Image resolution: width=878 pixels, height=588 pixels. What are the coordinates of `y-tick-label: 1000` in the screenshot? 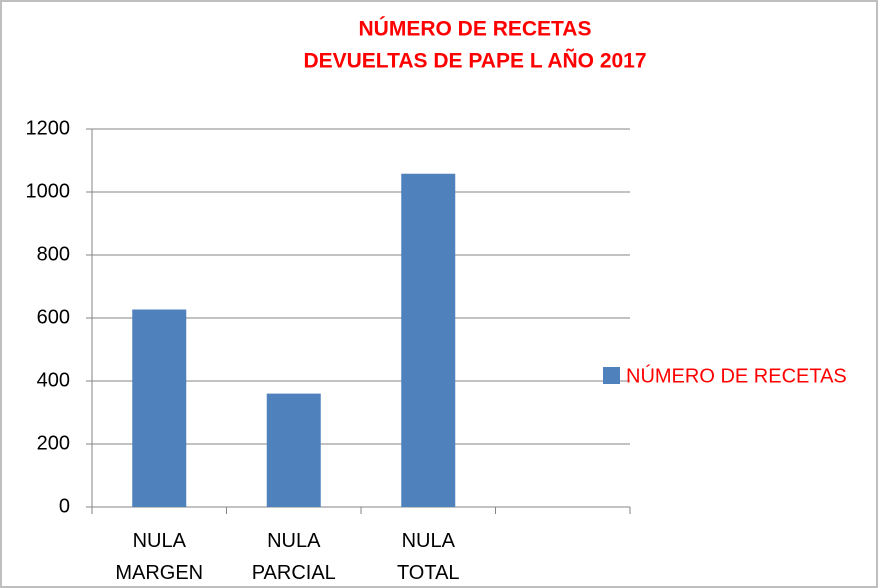 It's located at (48, 191).